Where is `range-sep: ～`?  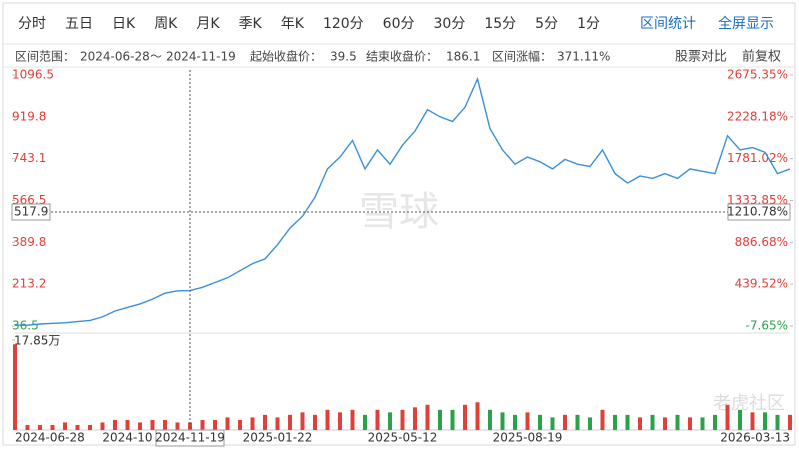 range-sep: ～ is located at coordinates (156, 57).